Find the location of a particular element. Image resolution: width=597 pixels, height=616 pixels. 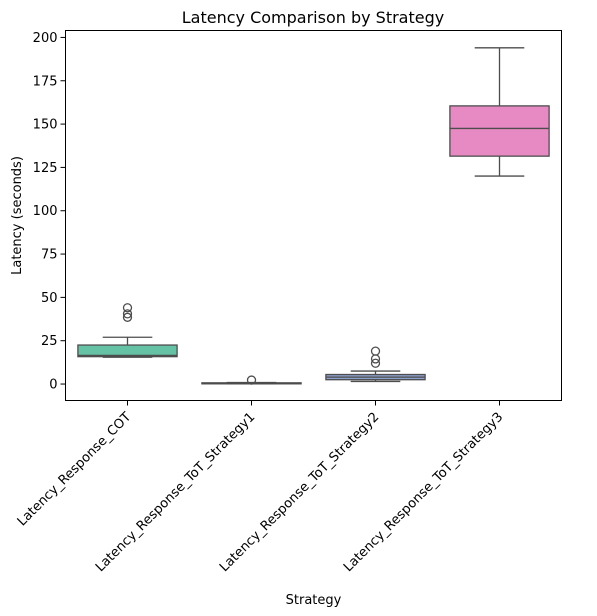

y-tick-label: 150 is located at coordinates (45, 125).